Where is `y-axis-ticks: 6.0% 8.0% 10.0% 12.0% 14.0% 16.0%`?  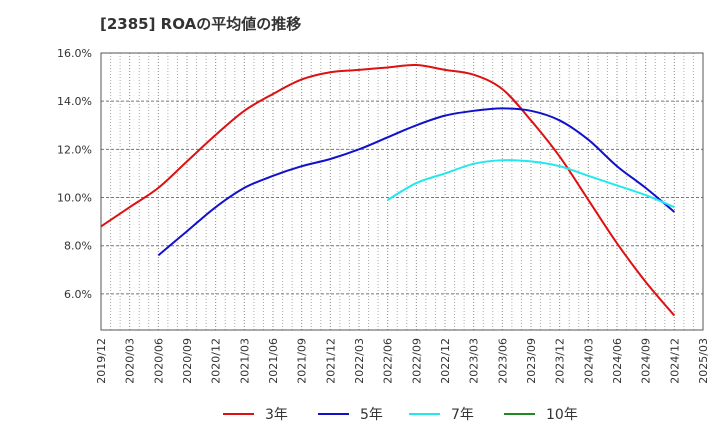 y-axis-ticks: 6.0% 8.0% 10.0% 12.0% 14.0% 16.0% is located at coordinates (74, 174).